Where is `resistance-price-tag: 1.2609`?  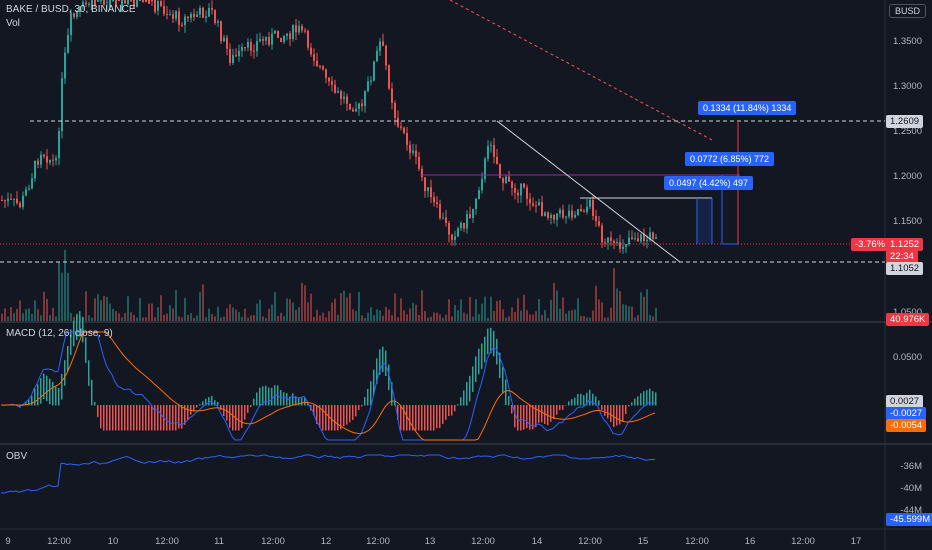 resistance-price-tag: 1.2609 is located at coordinates (905, 121).